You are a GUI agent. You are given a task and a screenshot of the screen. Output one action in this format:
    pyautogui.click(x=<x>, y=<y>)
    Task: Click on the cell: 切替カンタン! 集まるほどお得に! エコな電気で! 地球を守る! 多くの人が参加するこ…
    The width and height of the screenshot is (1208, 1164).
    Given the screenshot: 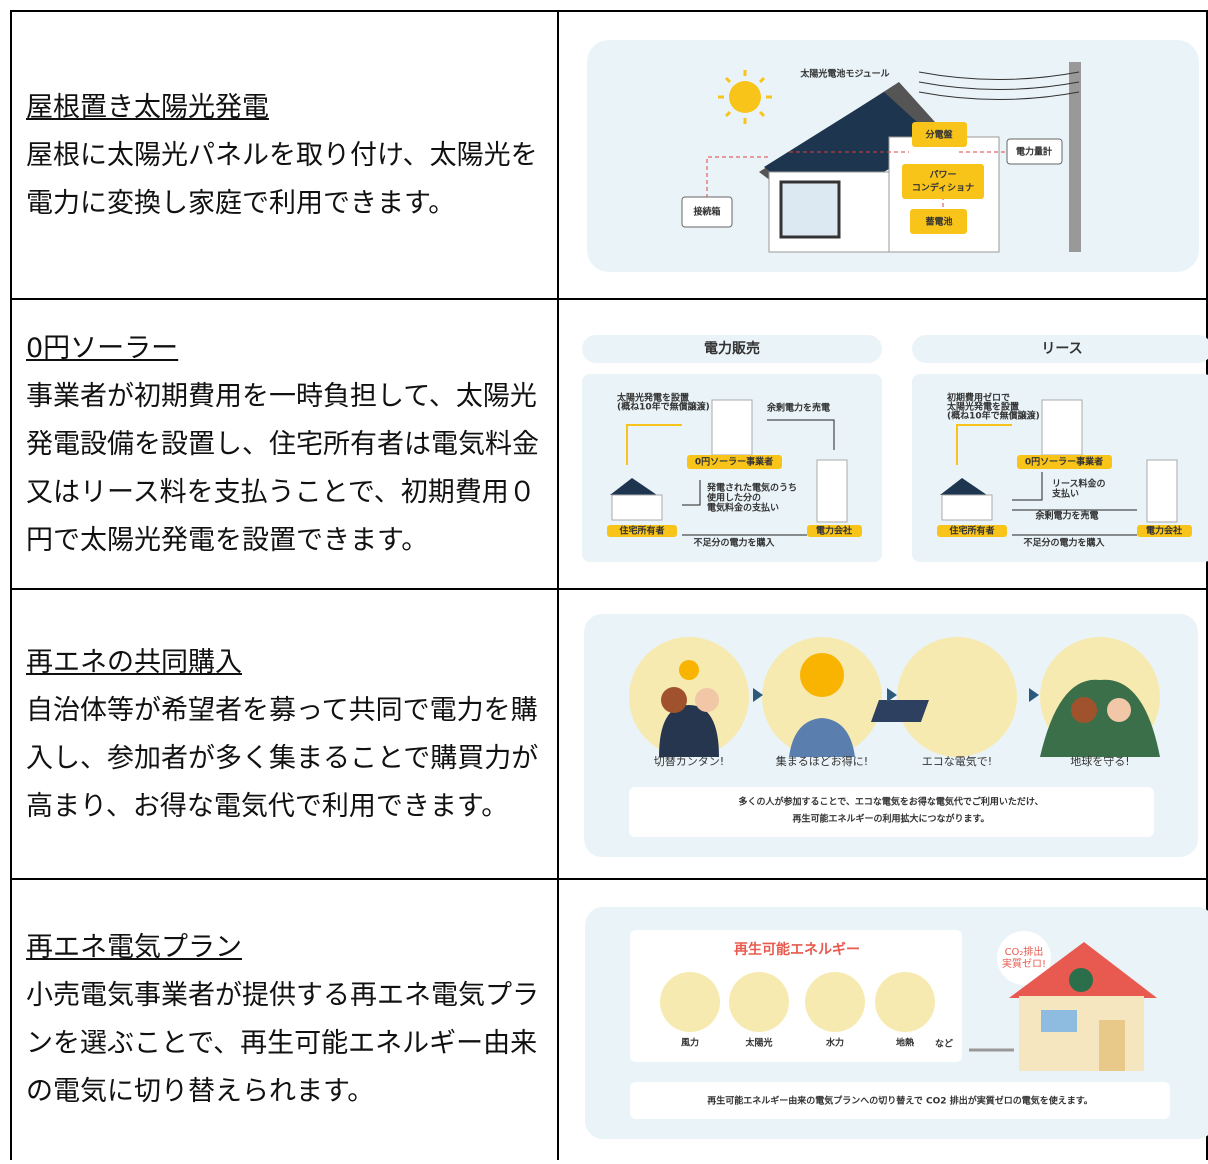 What is the action you would take?
    pyautogui.click(x=882, y=733)
    